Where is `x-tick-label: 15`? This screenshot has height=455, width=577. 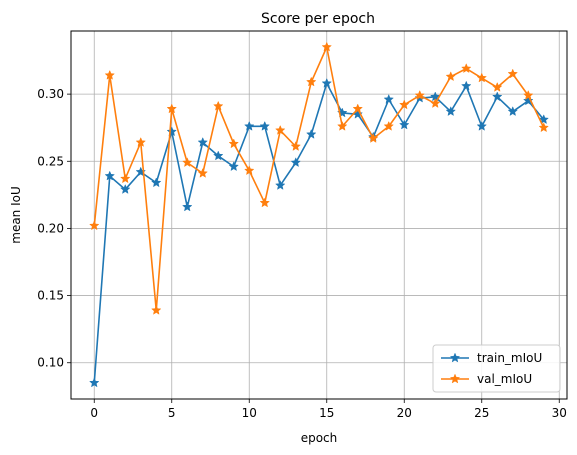 x-tick-label: 15 is located at coordinates (326, 413).